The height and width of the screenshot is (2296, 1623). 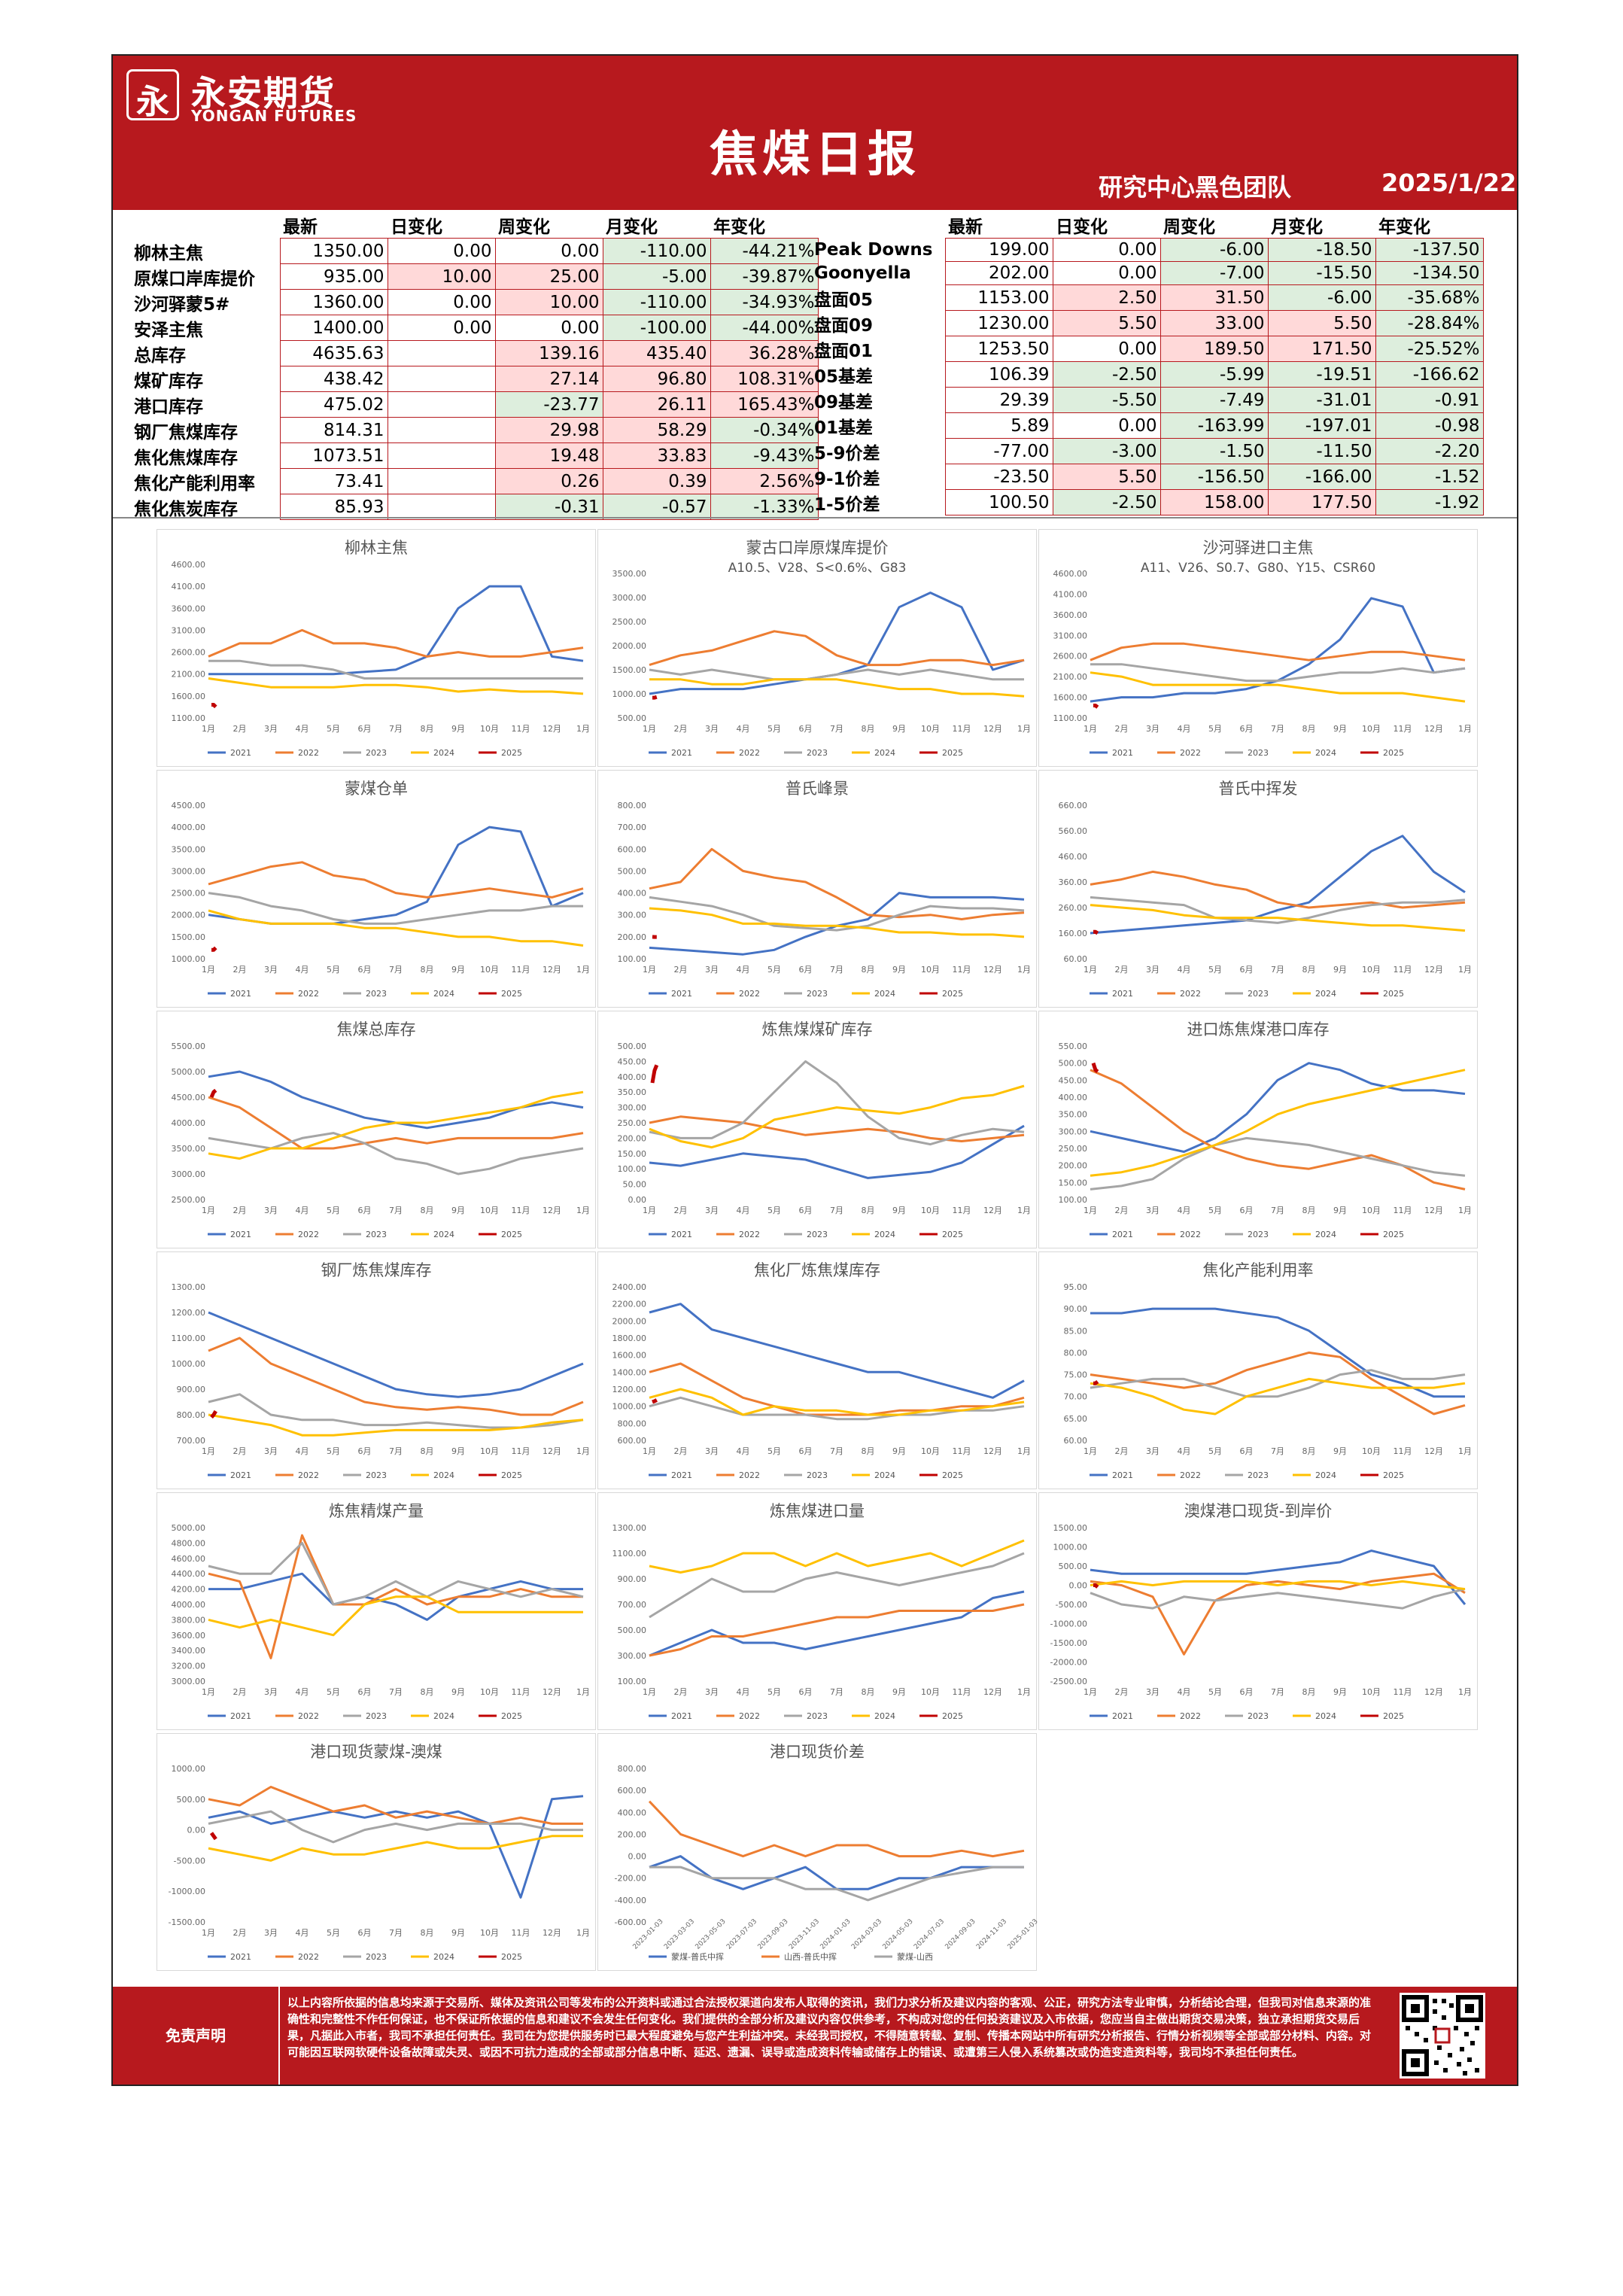 I want to click on cell-day: -2.50, so click(x=1106, y=374).